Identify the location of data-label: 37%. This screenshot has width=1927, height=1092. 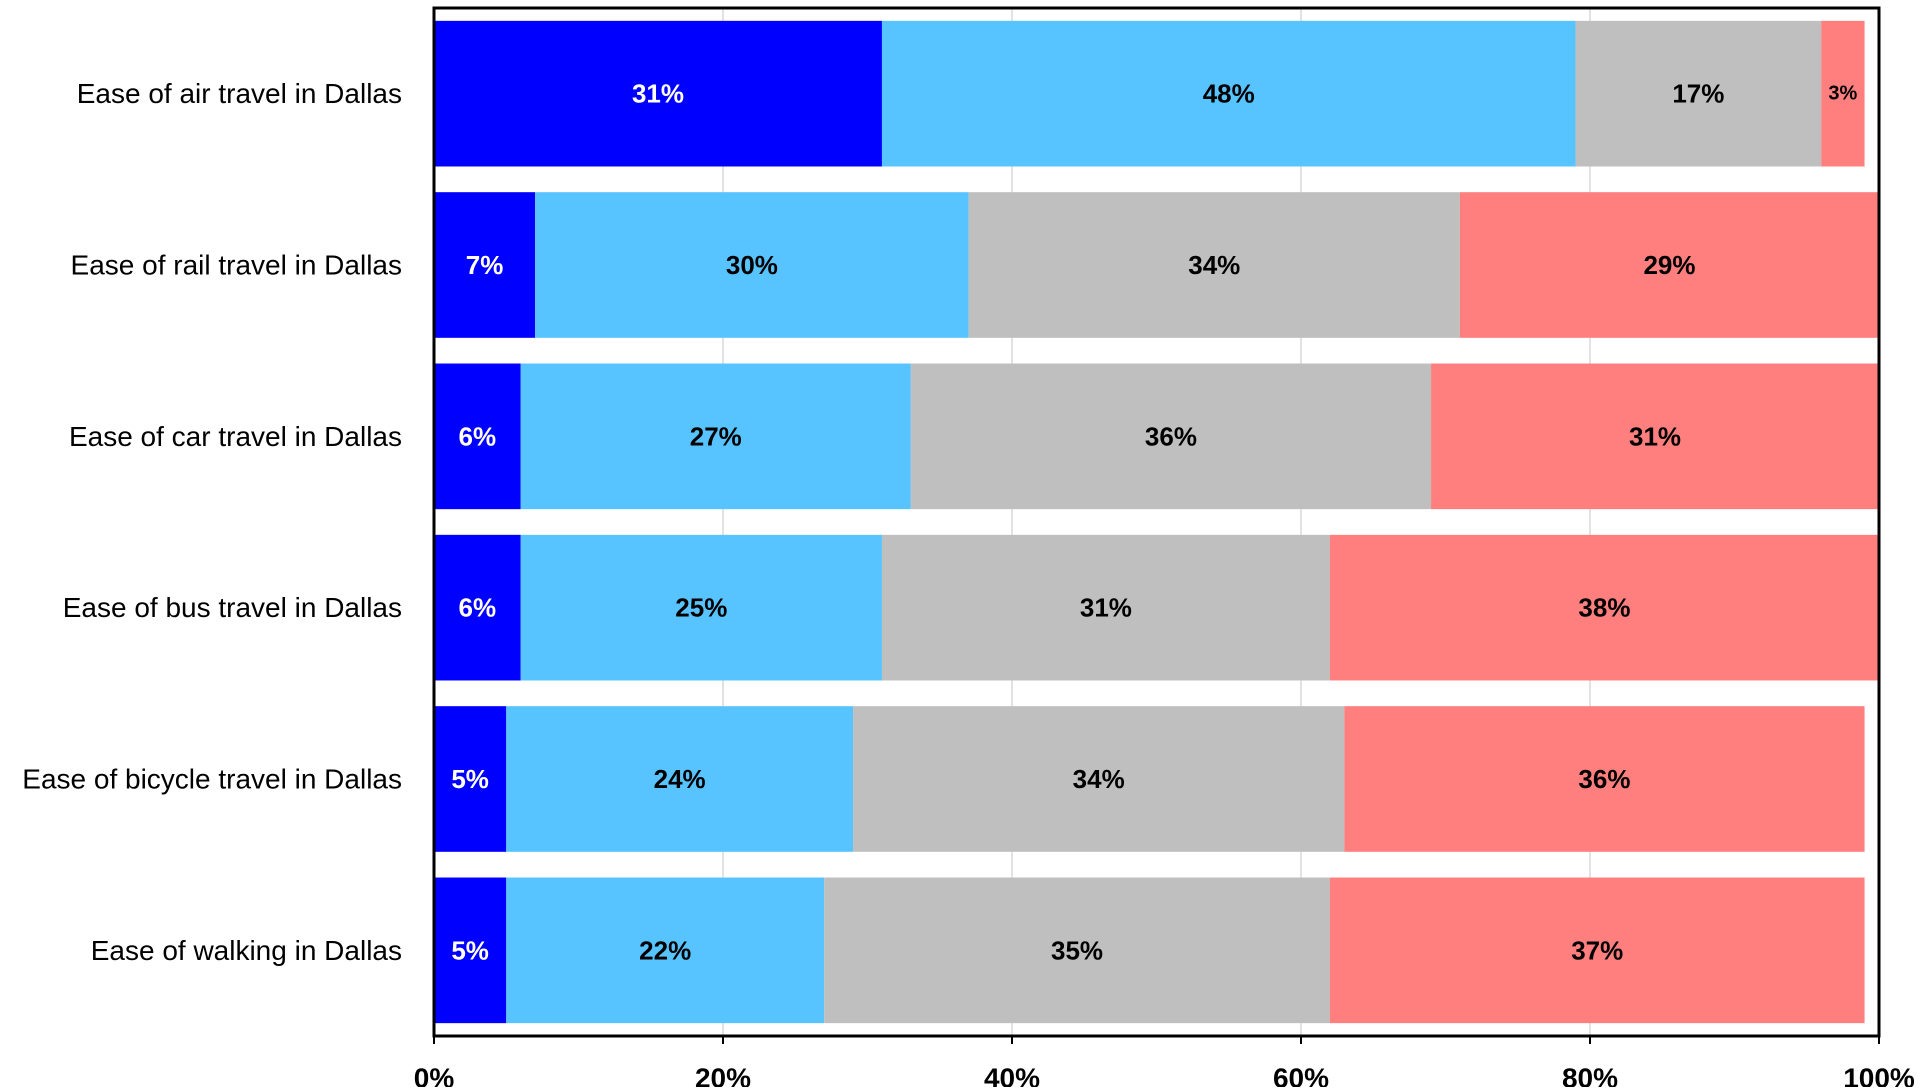
(1597, 950).